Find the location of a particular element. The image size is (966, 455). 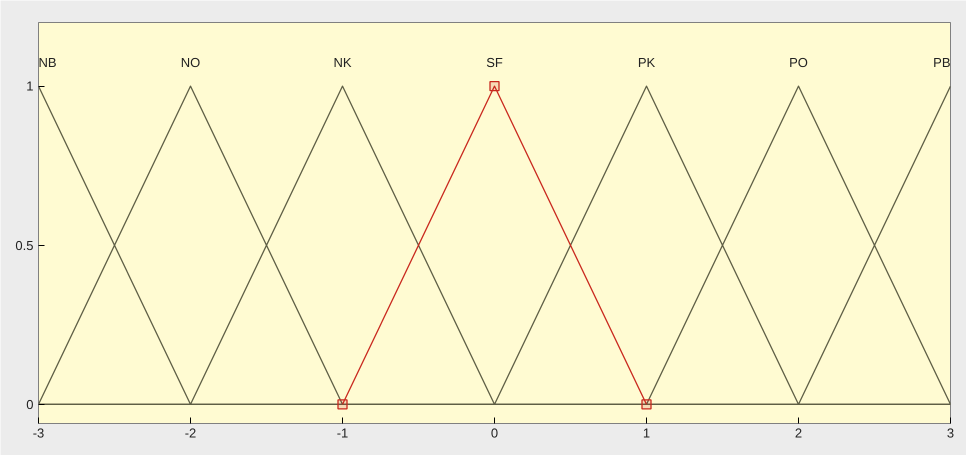

x-tick-label: 2 is located at coordinates (798, 433).